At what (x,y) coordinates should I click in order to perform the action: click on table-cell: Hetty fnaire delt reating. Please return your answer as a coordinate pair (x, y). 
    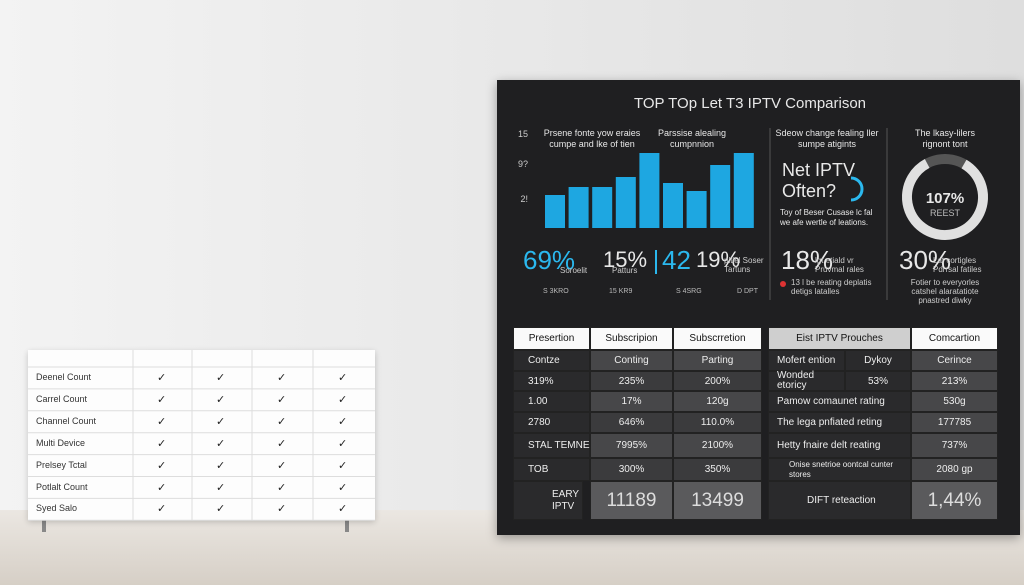
    Looking at the image, I should click on (839, 445).